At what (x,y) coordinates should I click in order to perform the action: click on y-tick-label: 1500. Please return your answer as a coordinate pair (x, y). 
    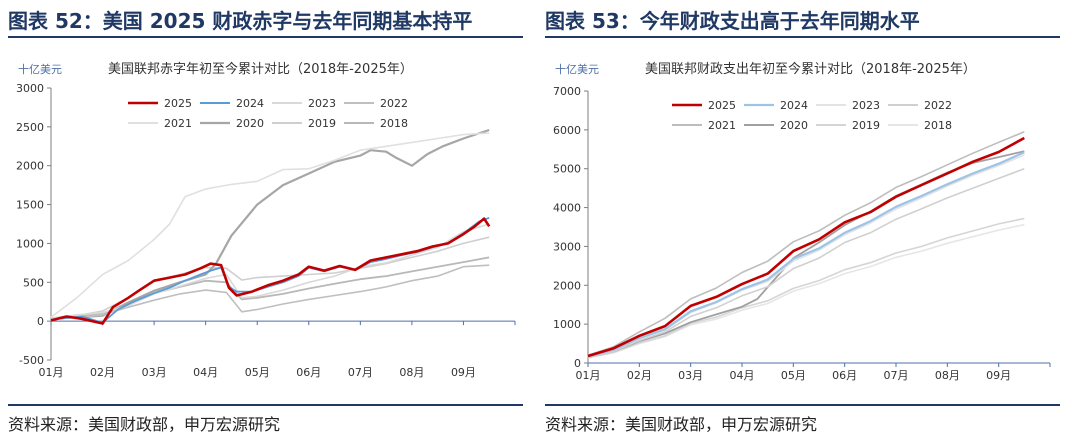
    Looking at the image, I should click on (30, 205).